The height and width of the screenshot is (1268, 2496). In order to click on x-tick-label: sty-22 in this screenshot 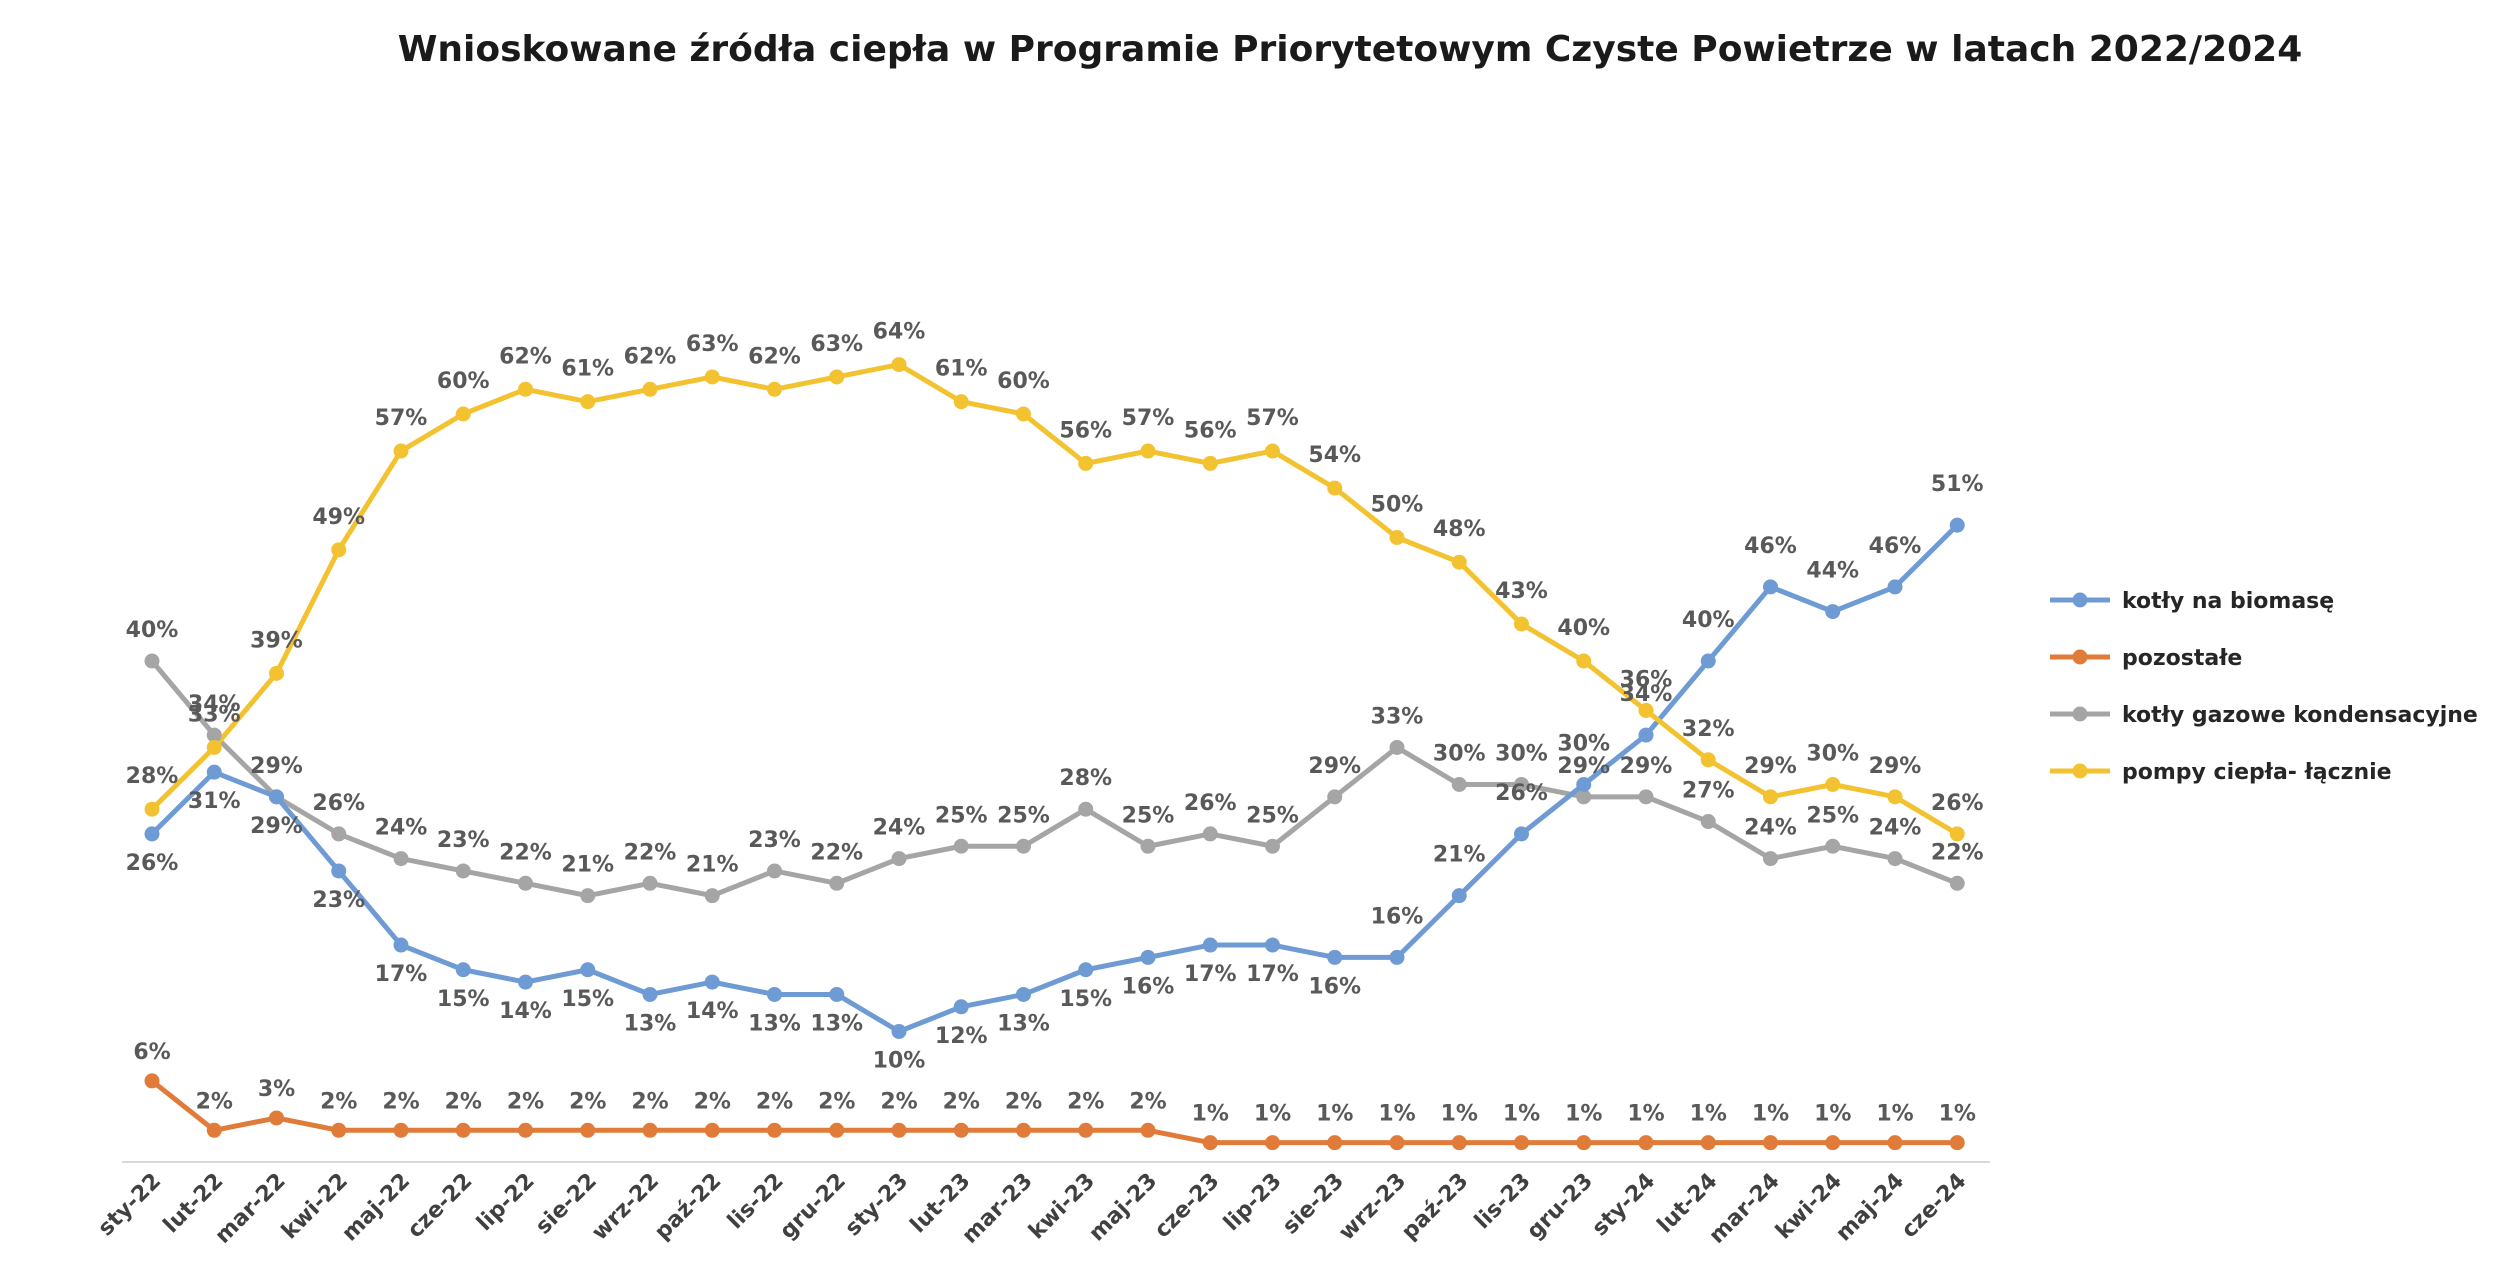, I will do `click(130, 1205)`.